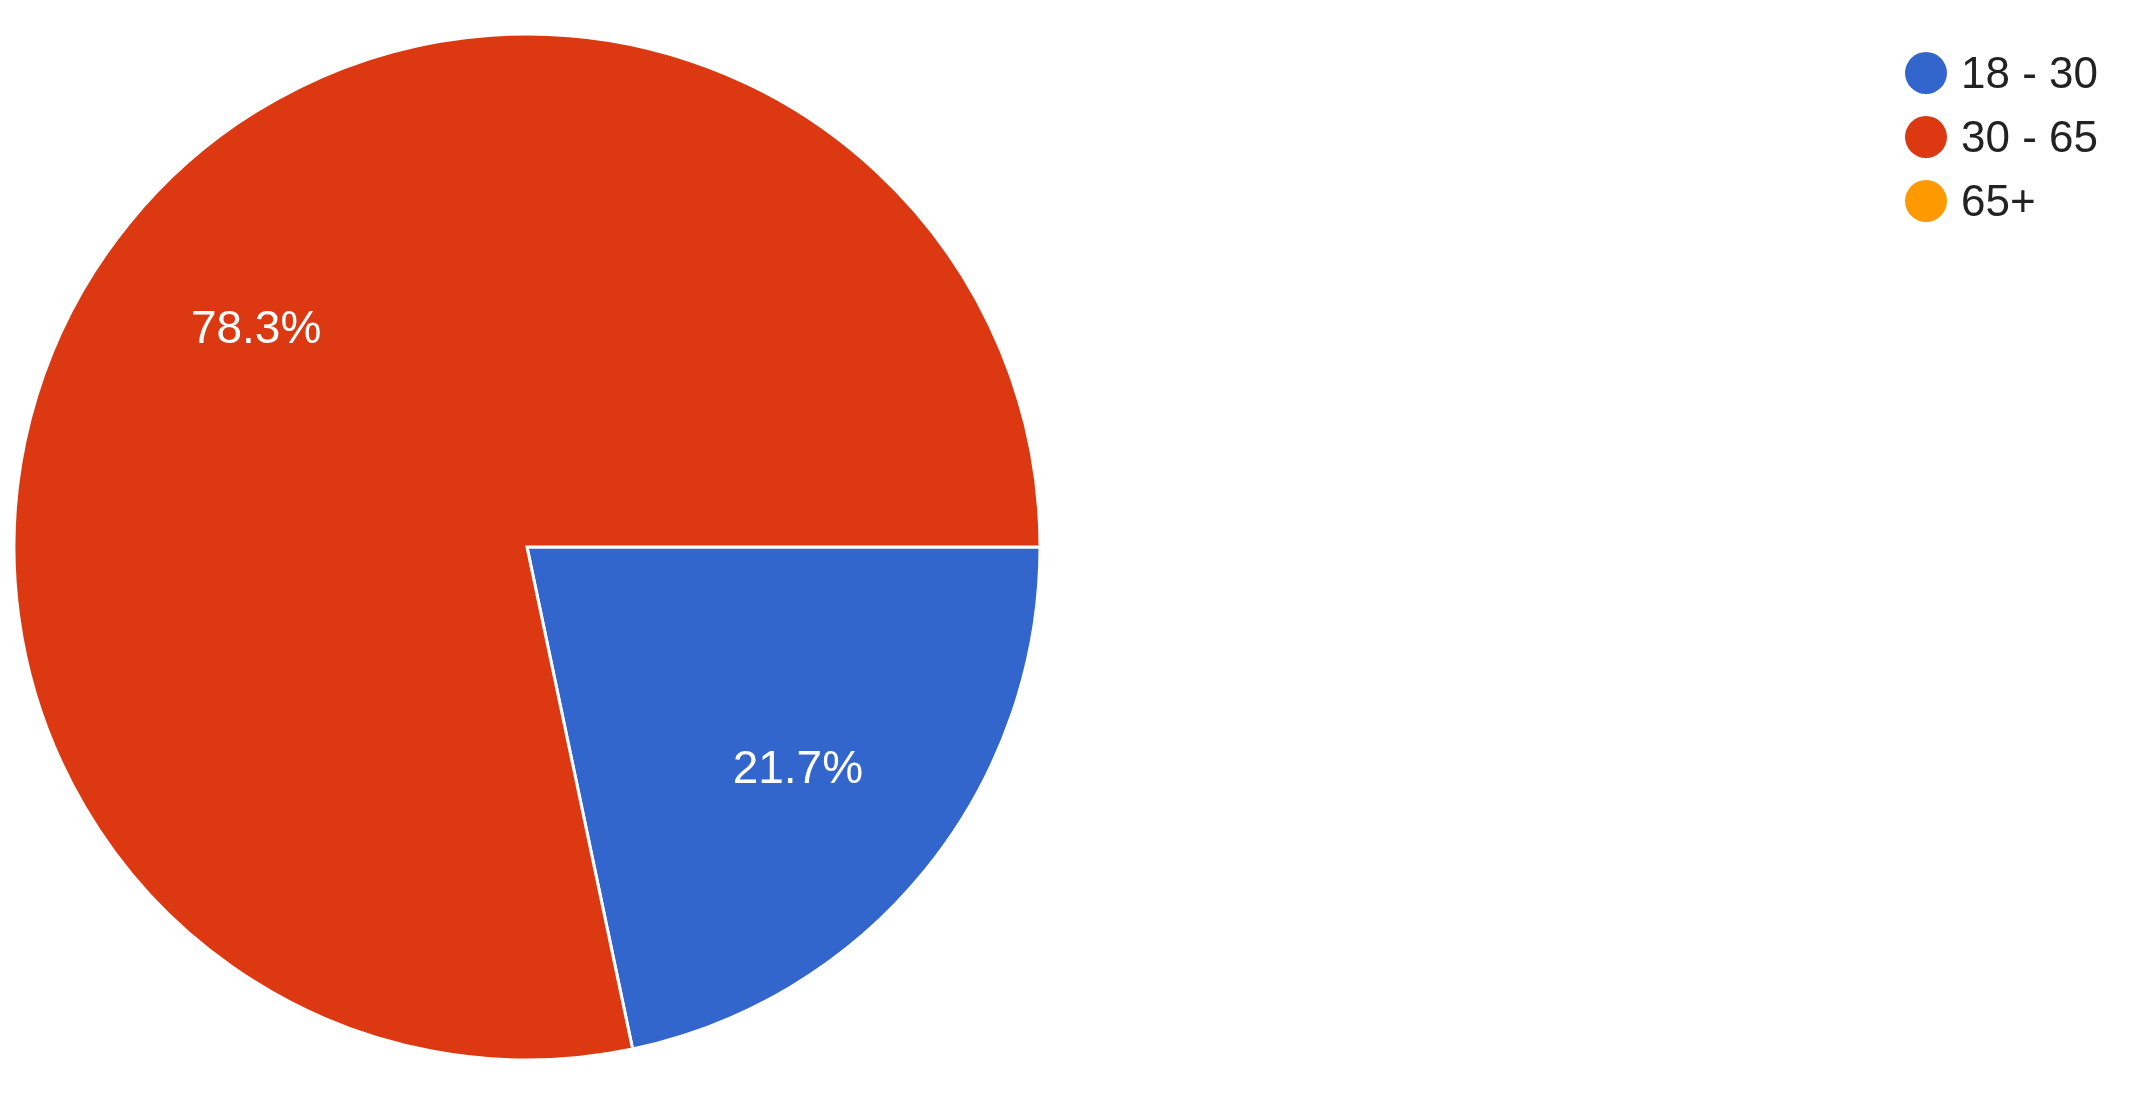 The height and width of the screenshot is (1099, 2145). What do you see at coordinates (256, 327) in the screenshot?
I see `data-label: 78.3%` at bounding box center [256, 327].